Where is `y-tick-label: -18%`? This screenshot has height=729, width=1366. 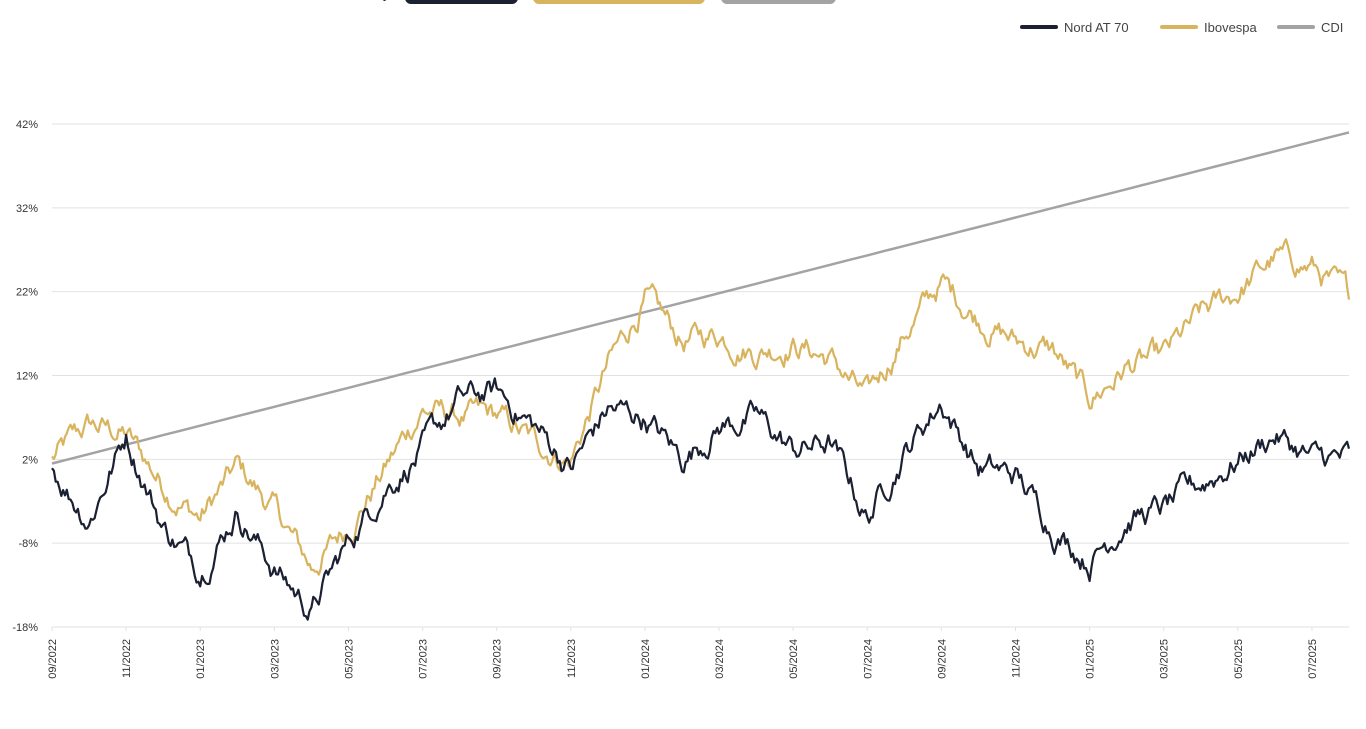 y-tick-label: -18% is located at coordinates (25, 628).